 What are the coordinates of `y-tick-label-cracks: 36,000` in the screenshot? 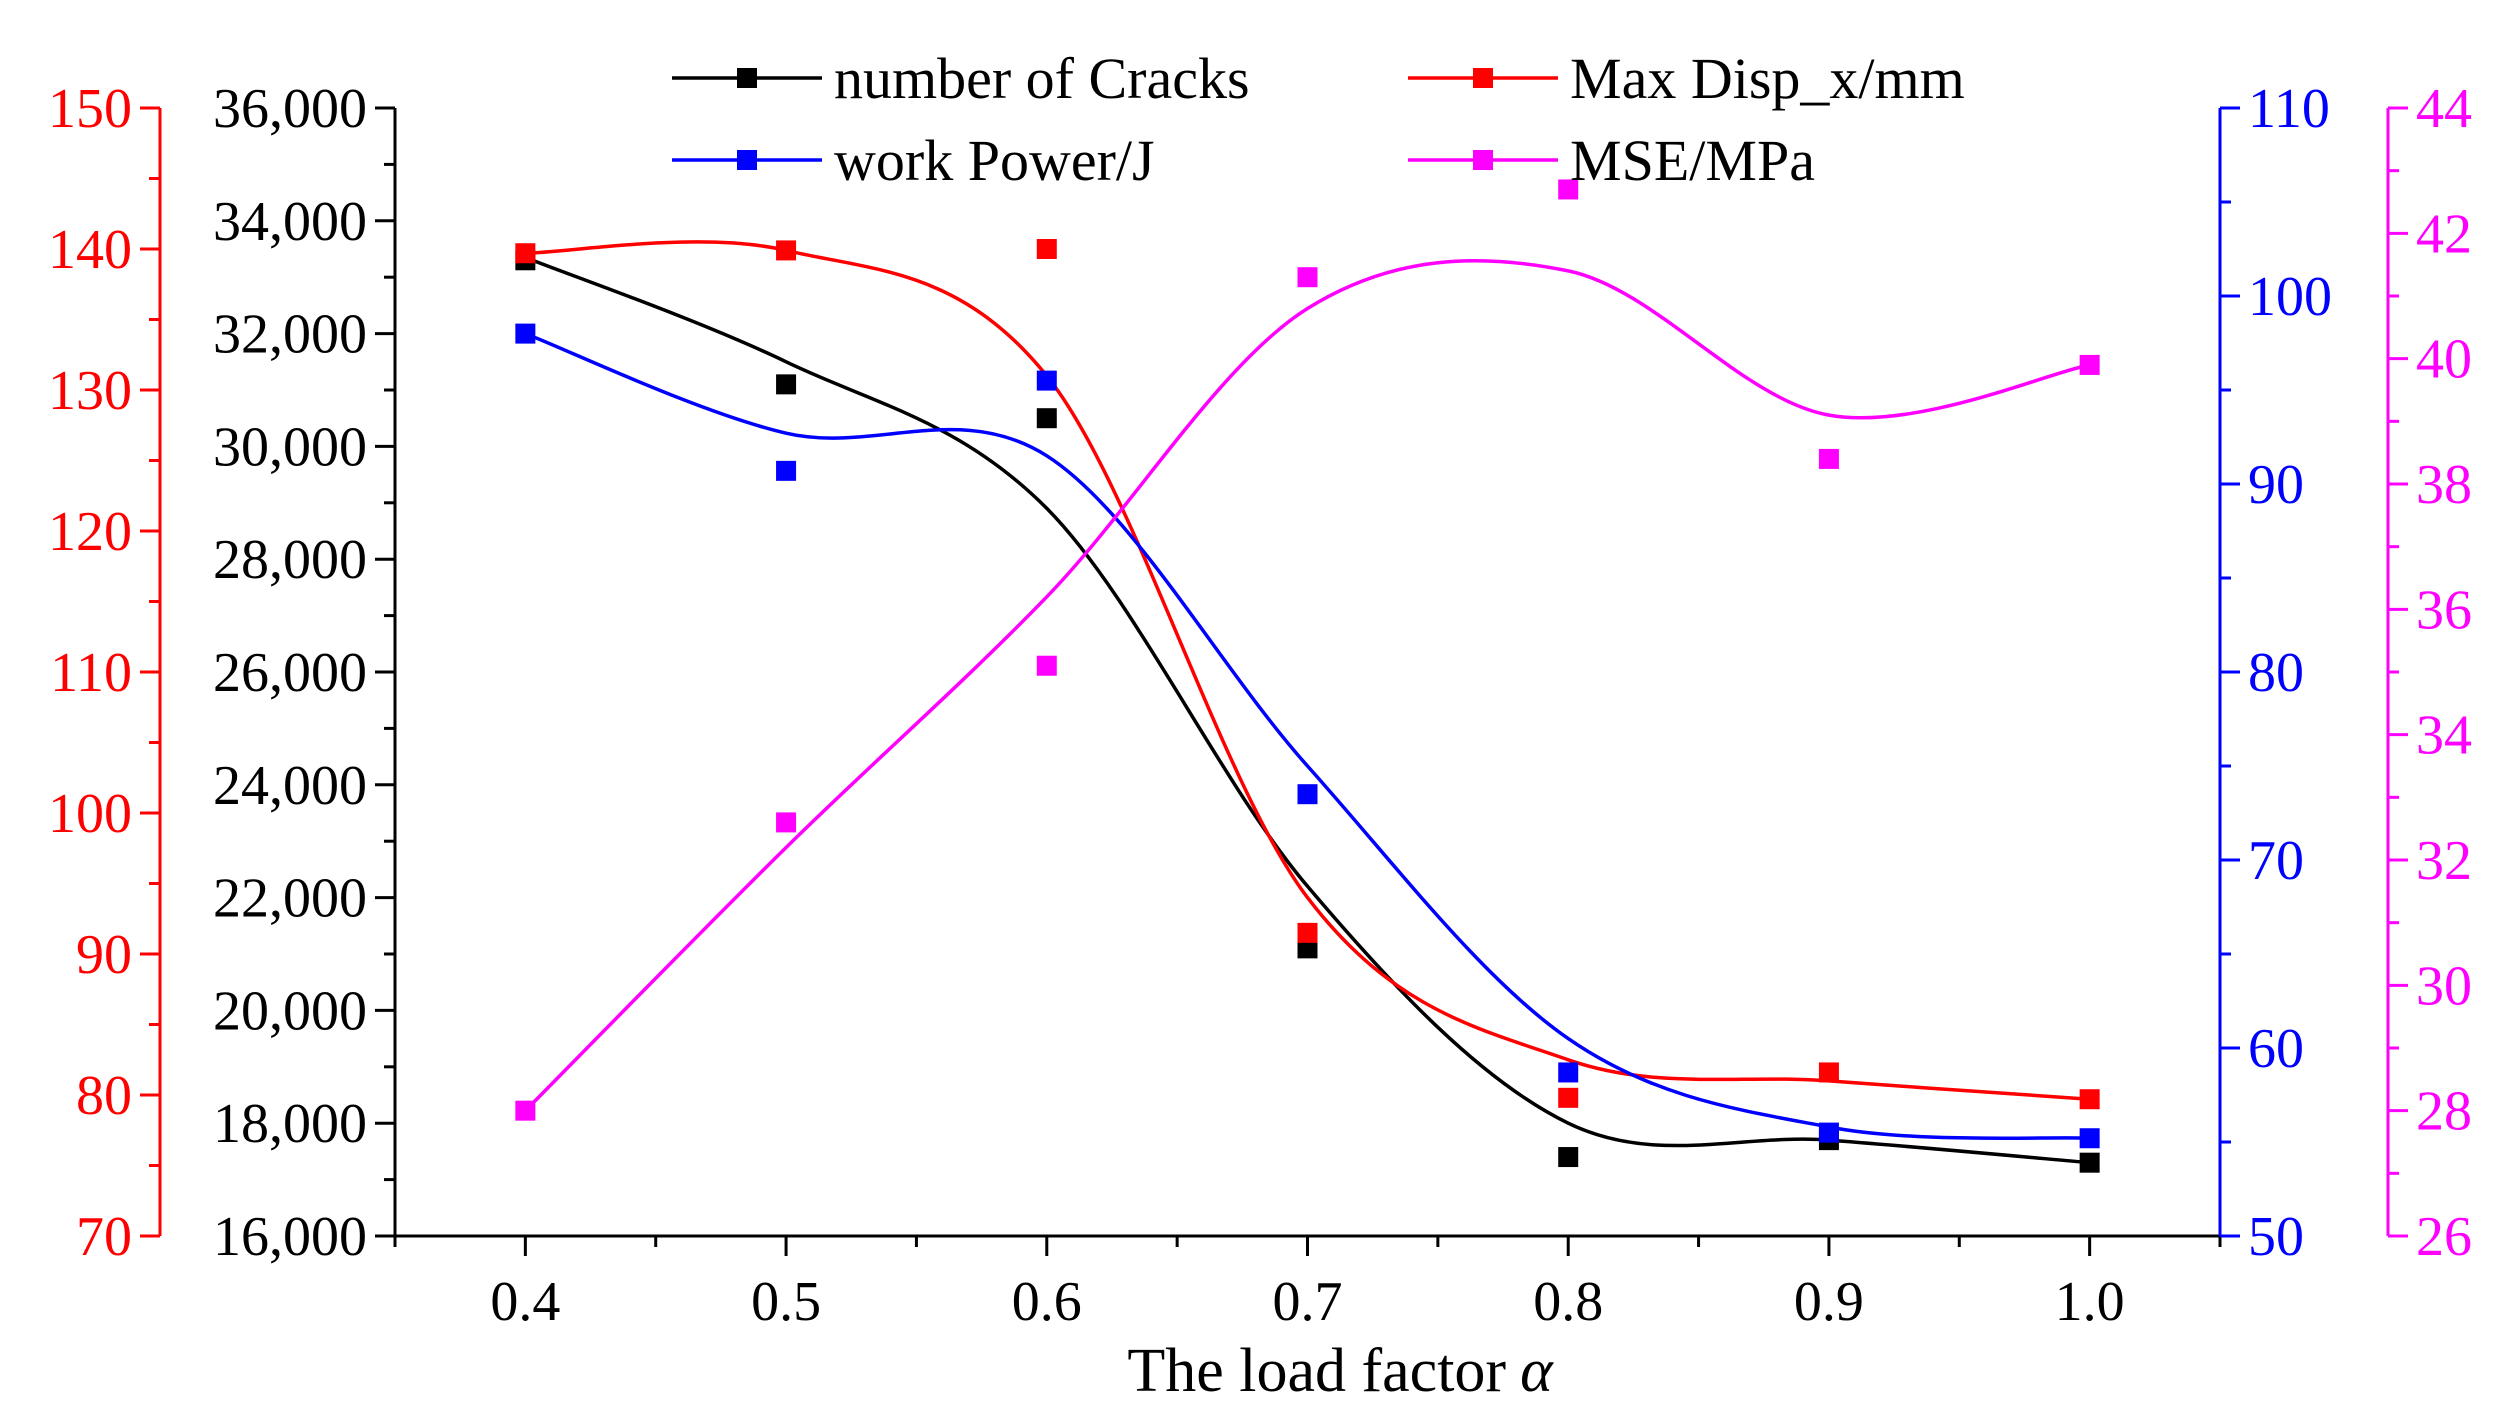 It's located at (290, 109).